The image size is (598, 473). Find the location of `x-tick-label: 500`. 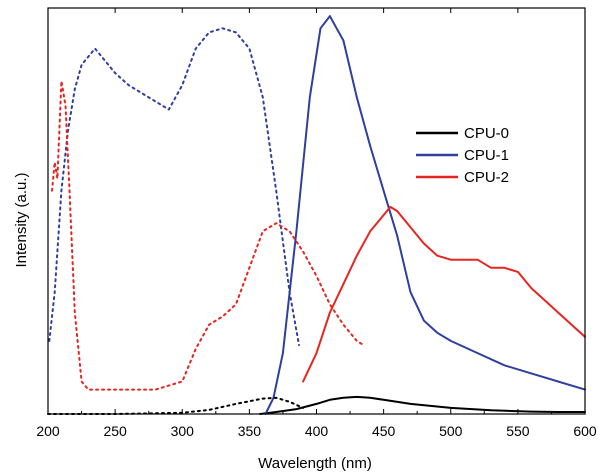

x-tick-label: 500 is located at coordinates (451, 431).